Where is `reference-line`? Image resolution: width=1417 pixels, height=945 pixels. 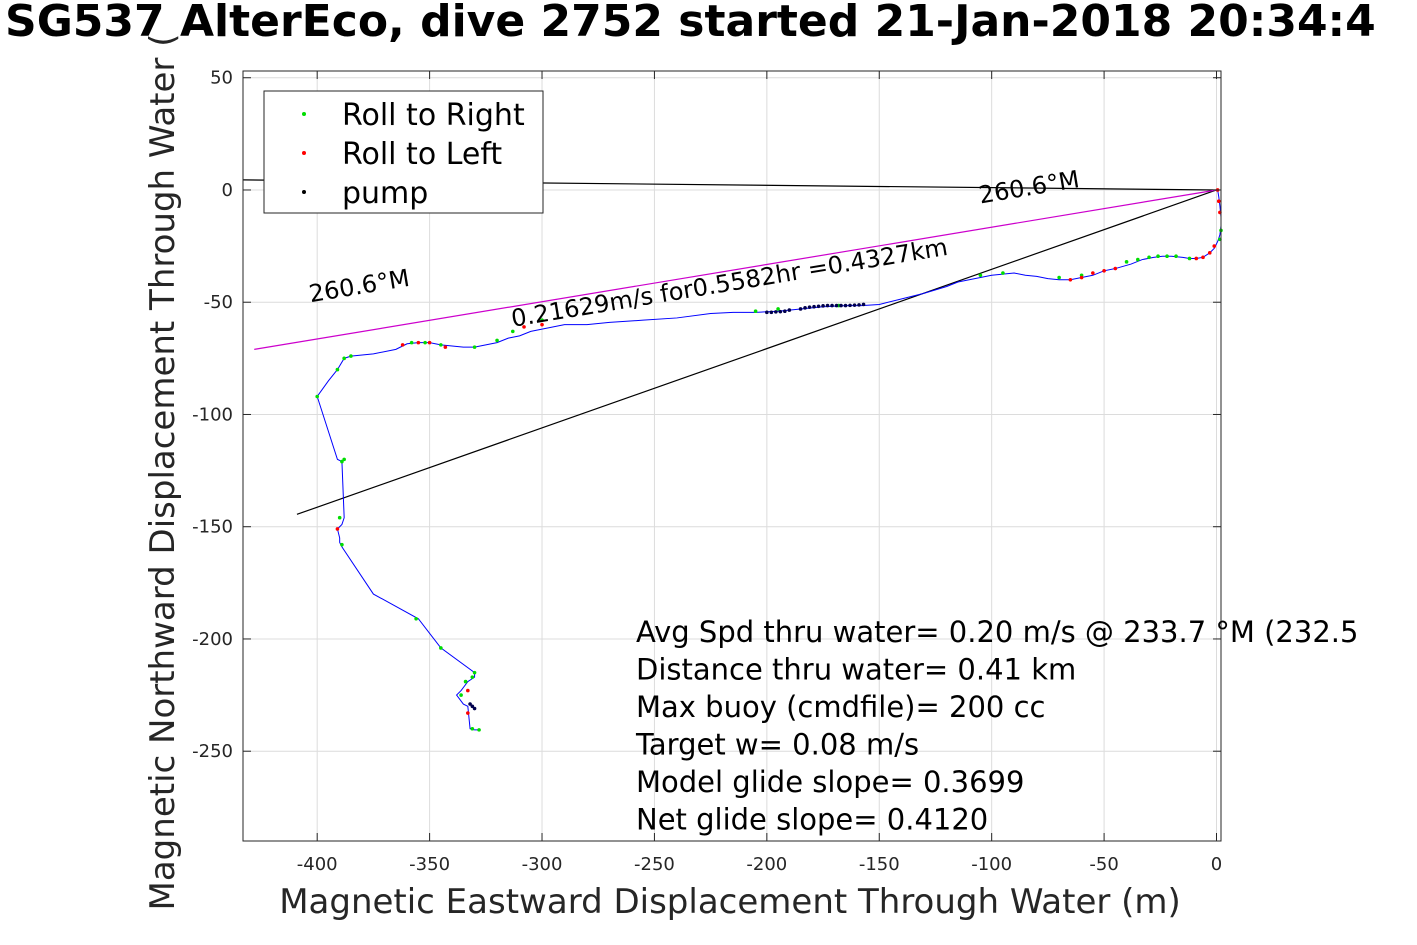
reference-line is located at coordinates (735, 269).